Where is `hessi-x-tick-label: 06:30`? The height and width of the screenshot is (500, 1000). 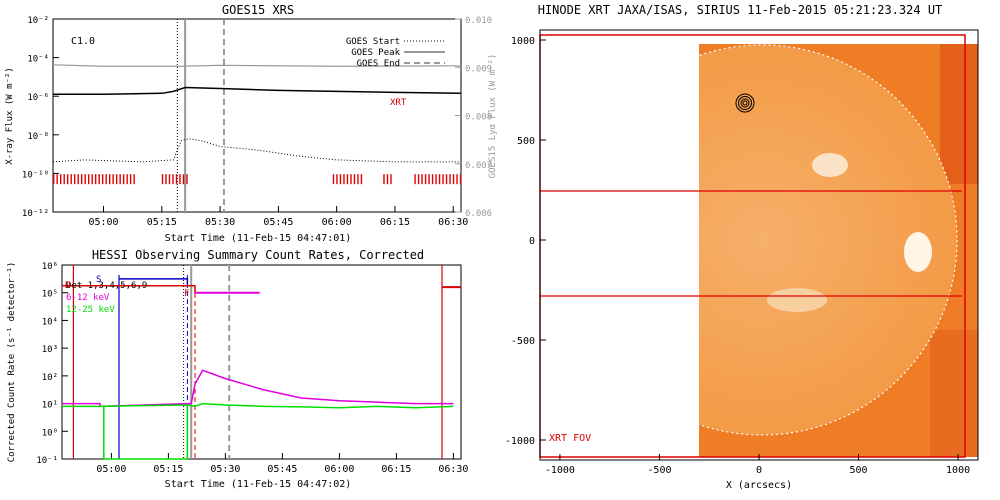
hessi-x-tick-label: 06:30 is located at coordinates (453, 469).